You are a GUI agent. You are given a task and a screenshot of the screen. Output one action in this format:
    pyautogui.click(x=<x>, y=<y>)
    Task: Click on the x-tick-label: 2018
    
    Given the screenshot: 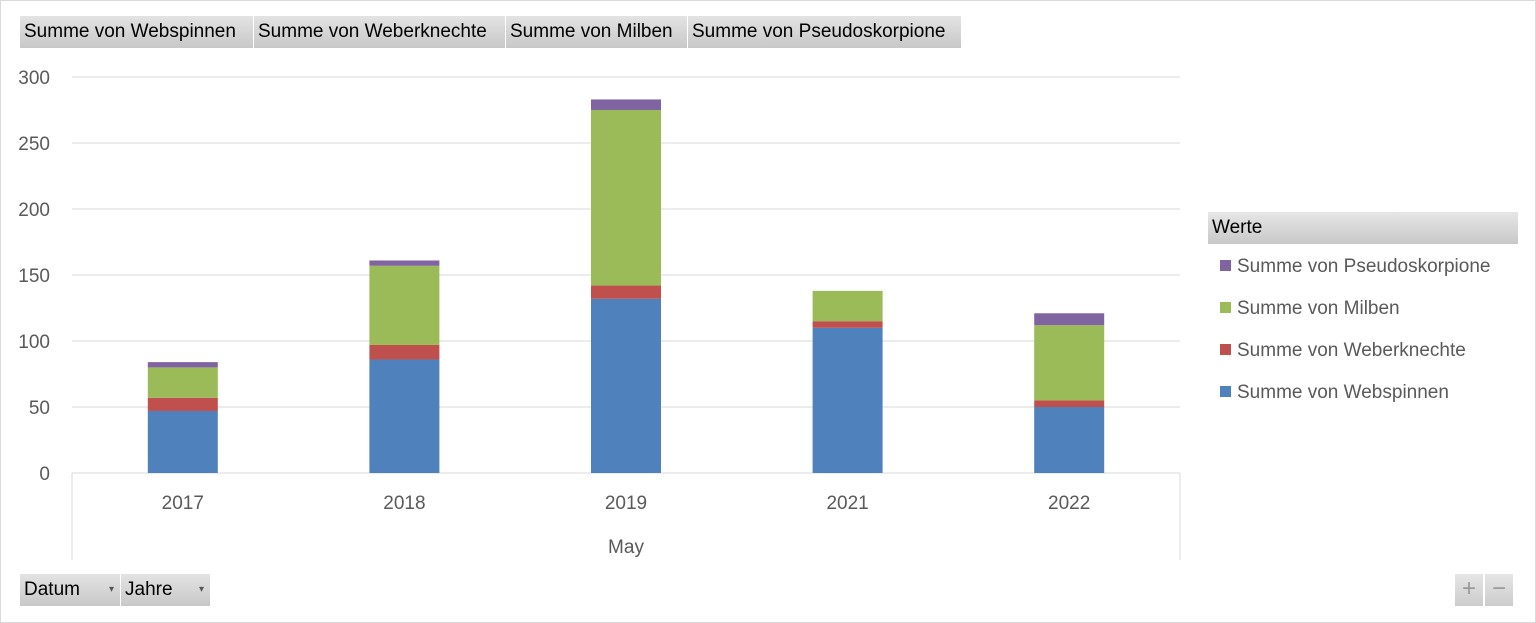 What is the action you would take?
    pyautogui.click(x=404, y=503)
    